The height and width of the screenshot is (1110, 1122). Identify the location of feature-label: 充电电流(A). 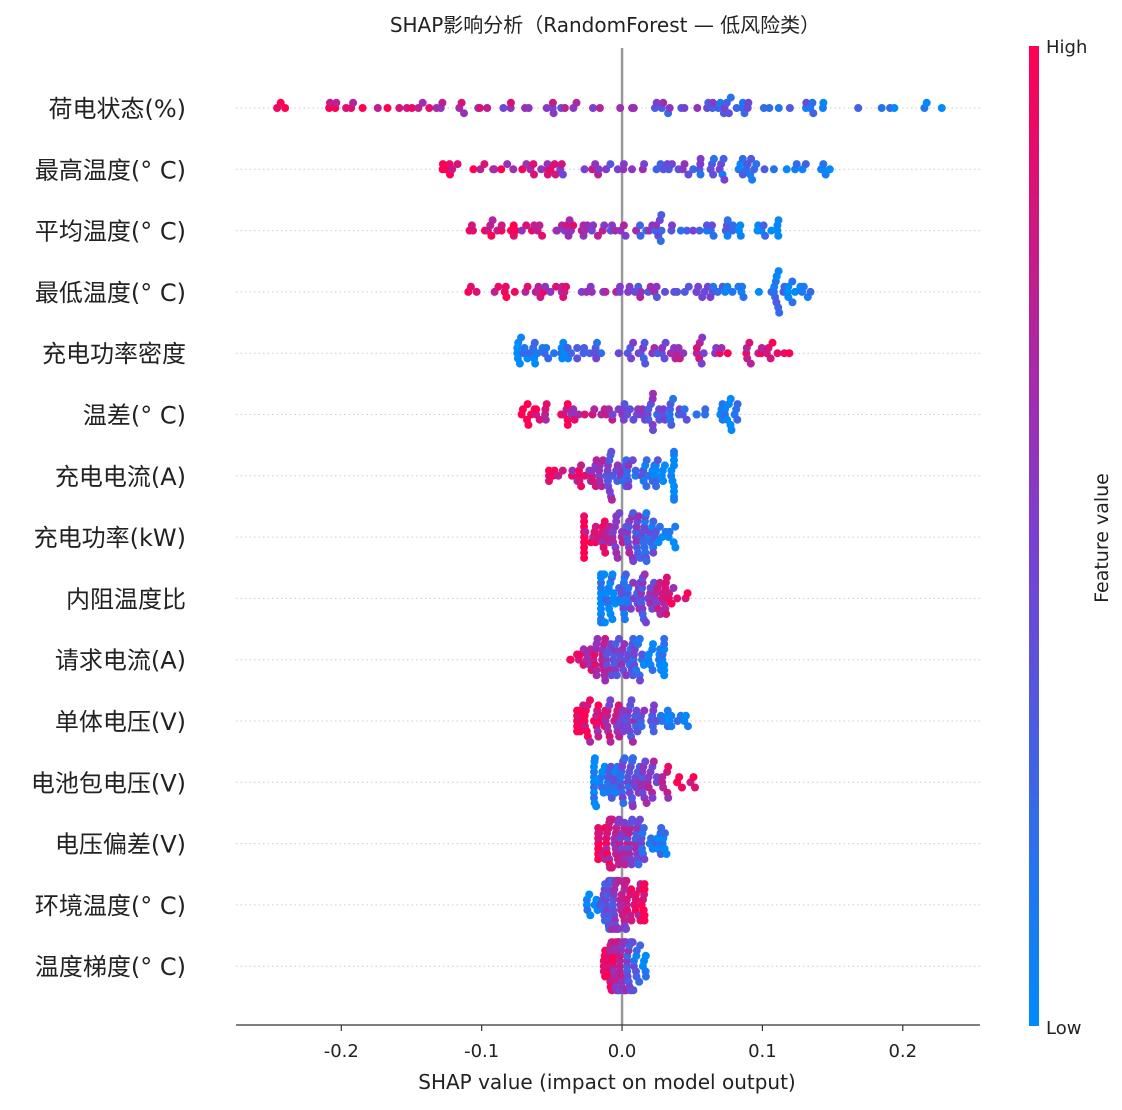
(120, 477).